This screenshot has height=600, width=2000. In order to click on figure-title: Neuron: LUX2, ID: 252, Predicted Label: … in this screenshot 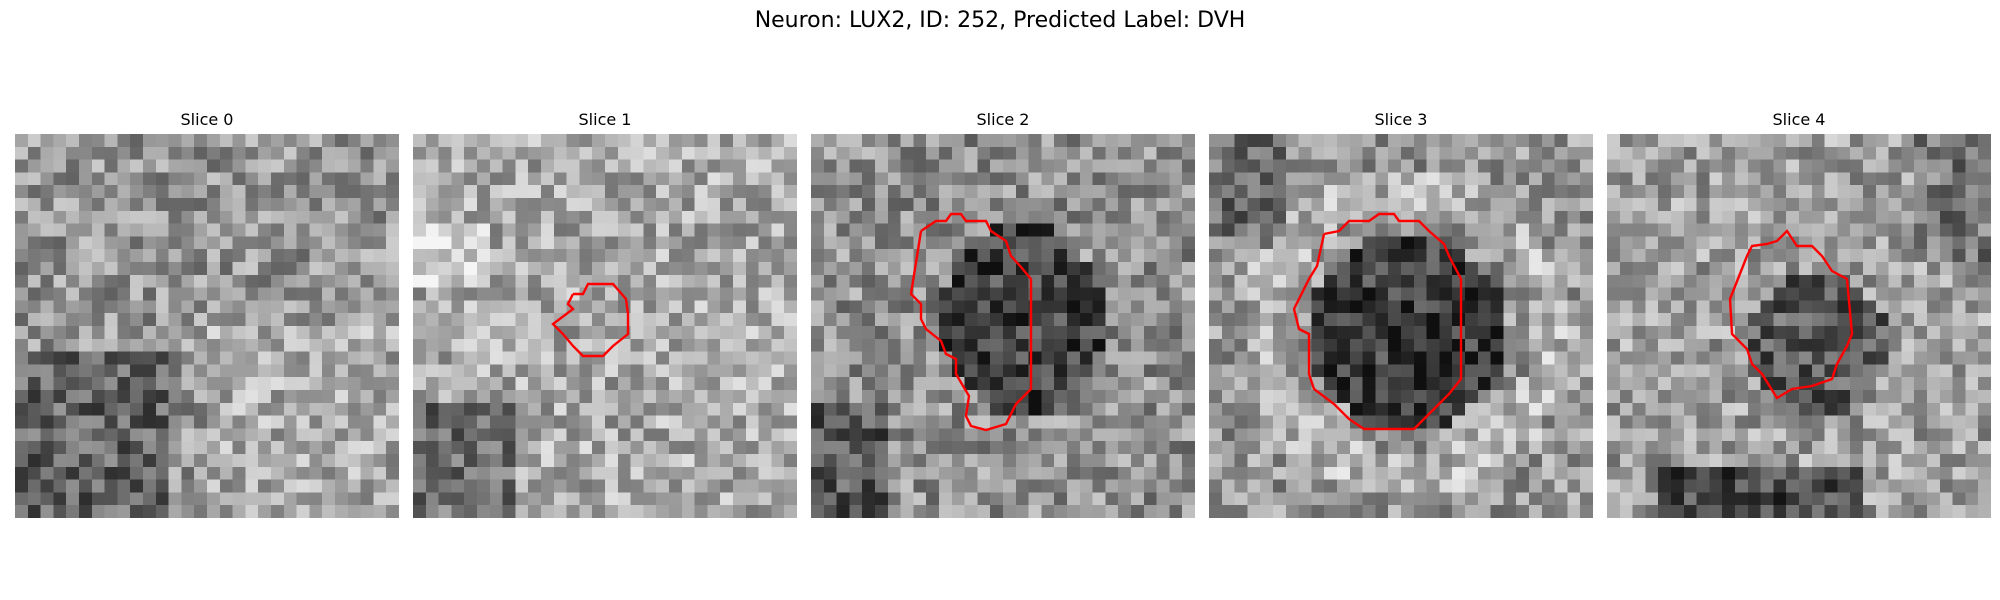, I will do `click(1000, 20)`.